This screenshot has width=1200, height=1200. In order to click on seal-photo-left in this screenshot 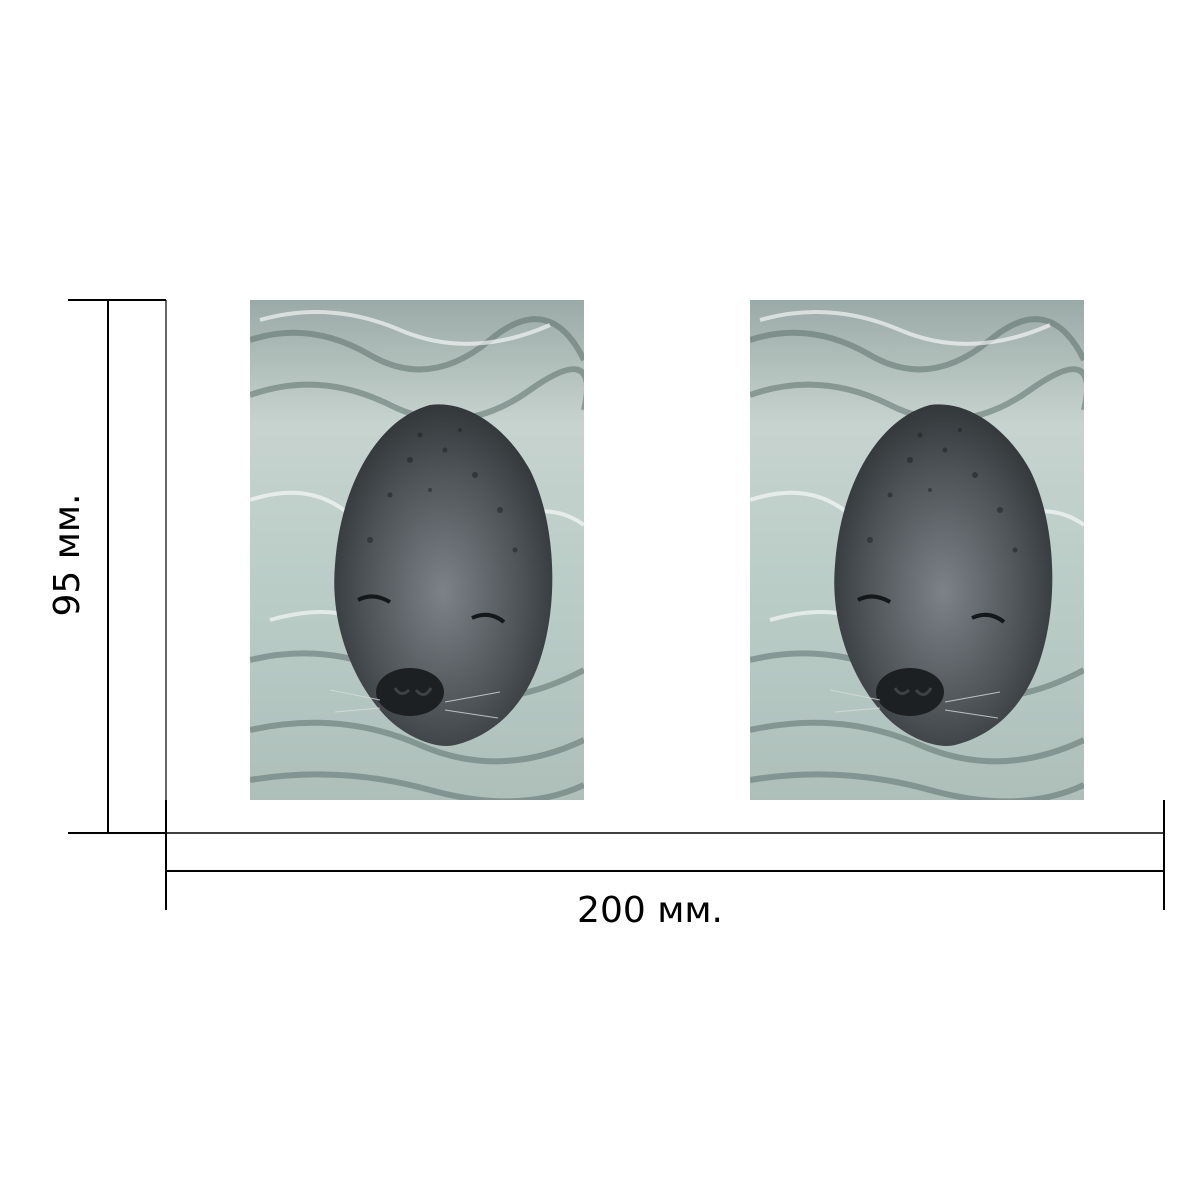, I will do `click(417, 550)`.